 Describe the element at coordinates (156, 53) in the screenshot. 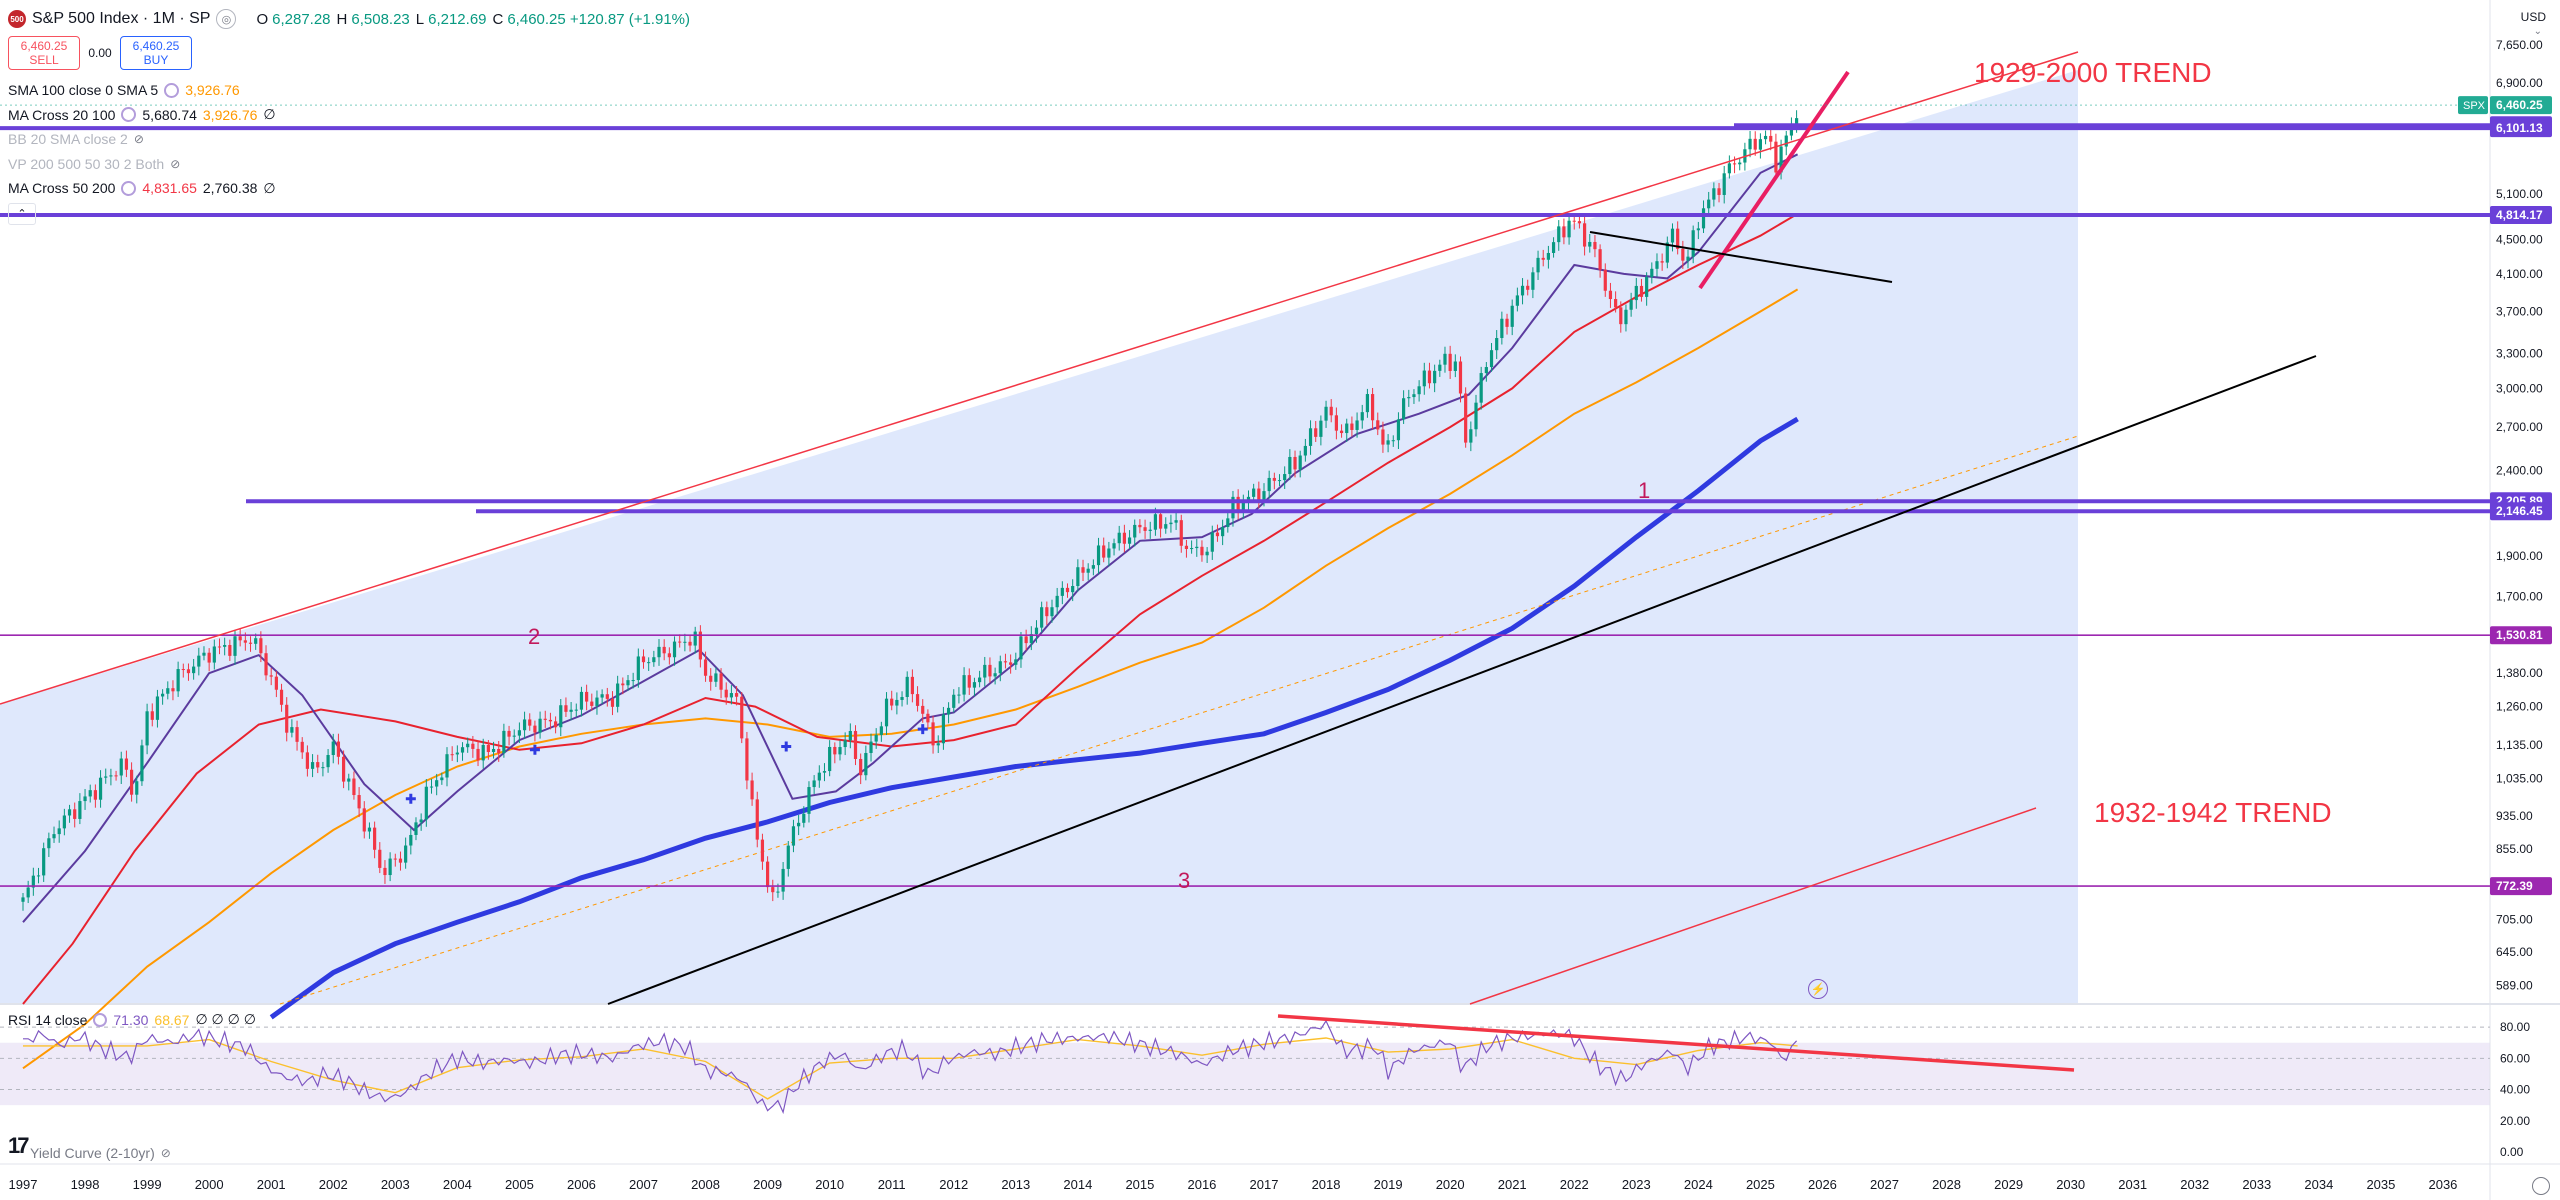

I see `buy-button: 6,460.25 BUY` at that location.